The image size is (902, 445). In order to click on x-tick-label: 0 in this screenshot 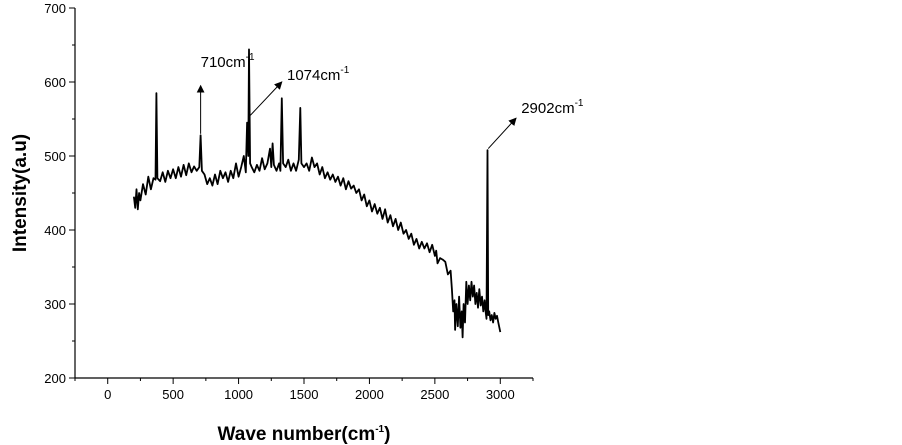, I will do `click(107, 394)`.